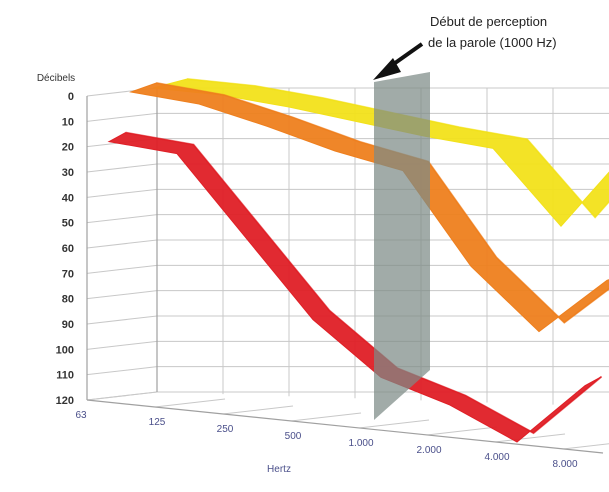 Image resolution: width=609 pixels, height=492 pixels. What do you see at coordinates (225, 429) in the screenshot?
I see `x-tick-label: 250` at bounding box center [225, 429].